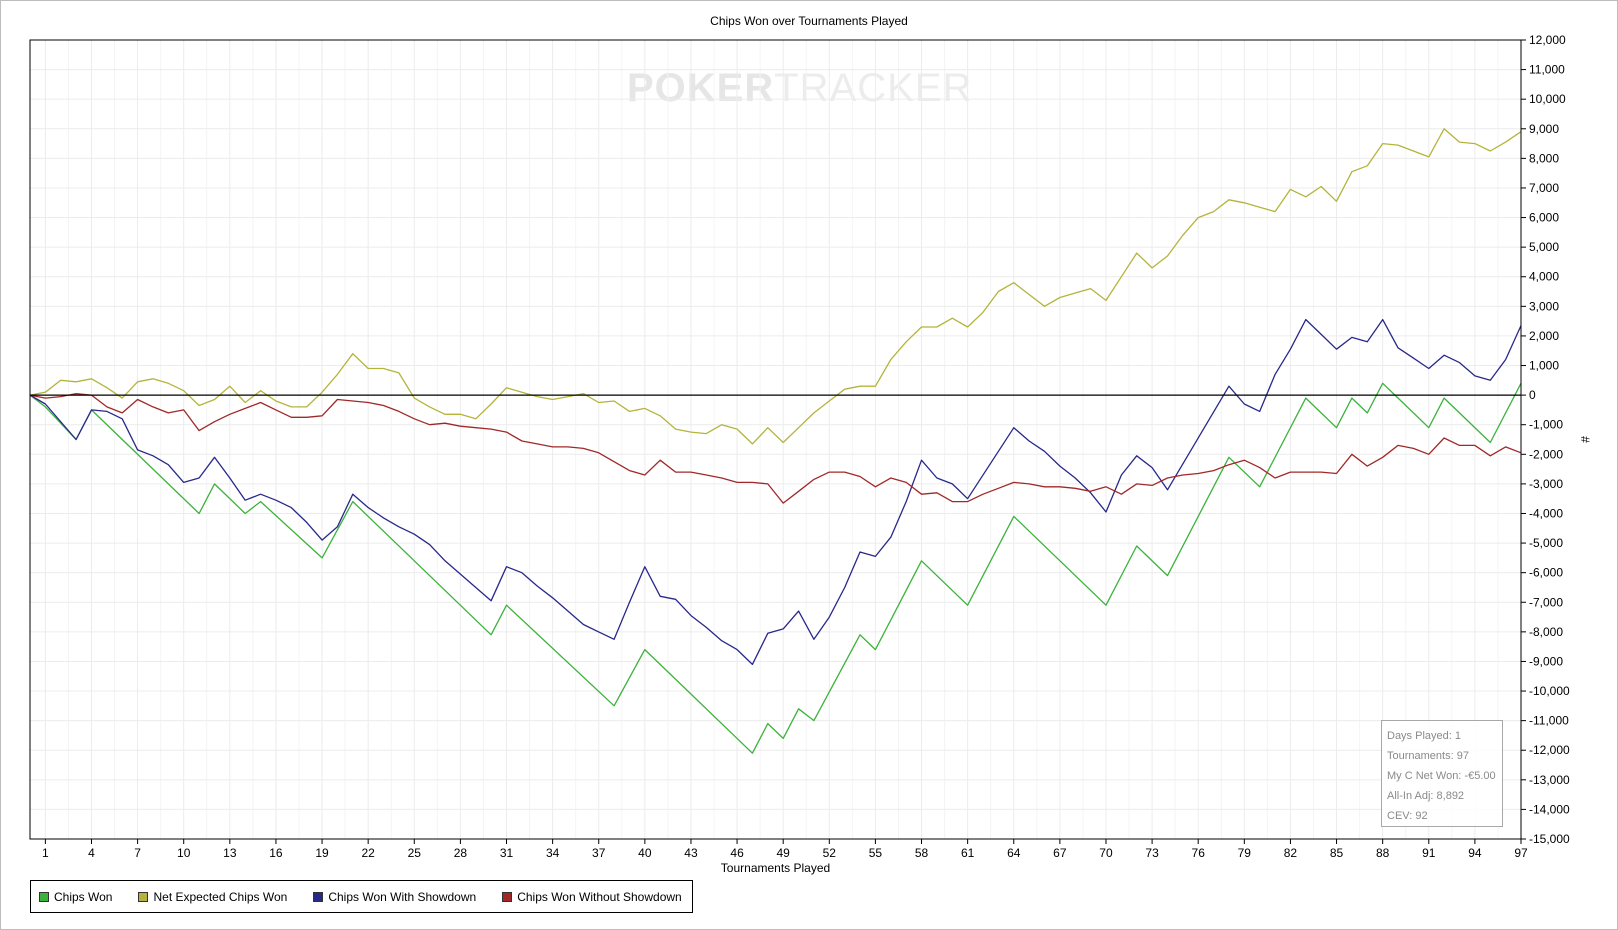  I want to click on y-tick-label: -12,000, so click(1549, 750).